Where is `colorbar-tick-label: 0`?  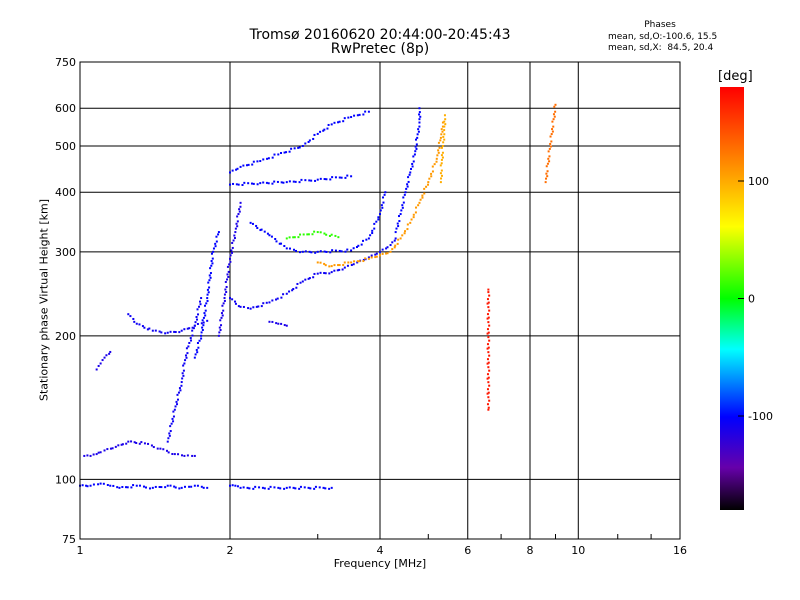
colorbar-tick-label: 0 is located at coordinates (751, 299).